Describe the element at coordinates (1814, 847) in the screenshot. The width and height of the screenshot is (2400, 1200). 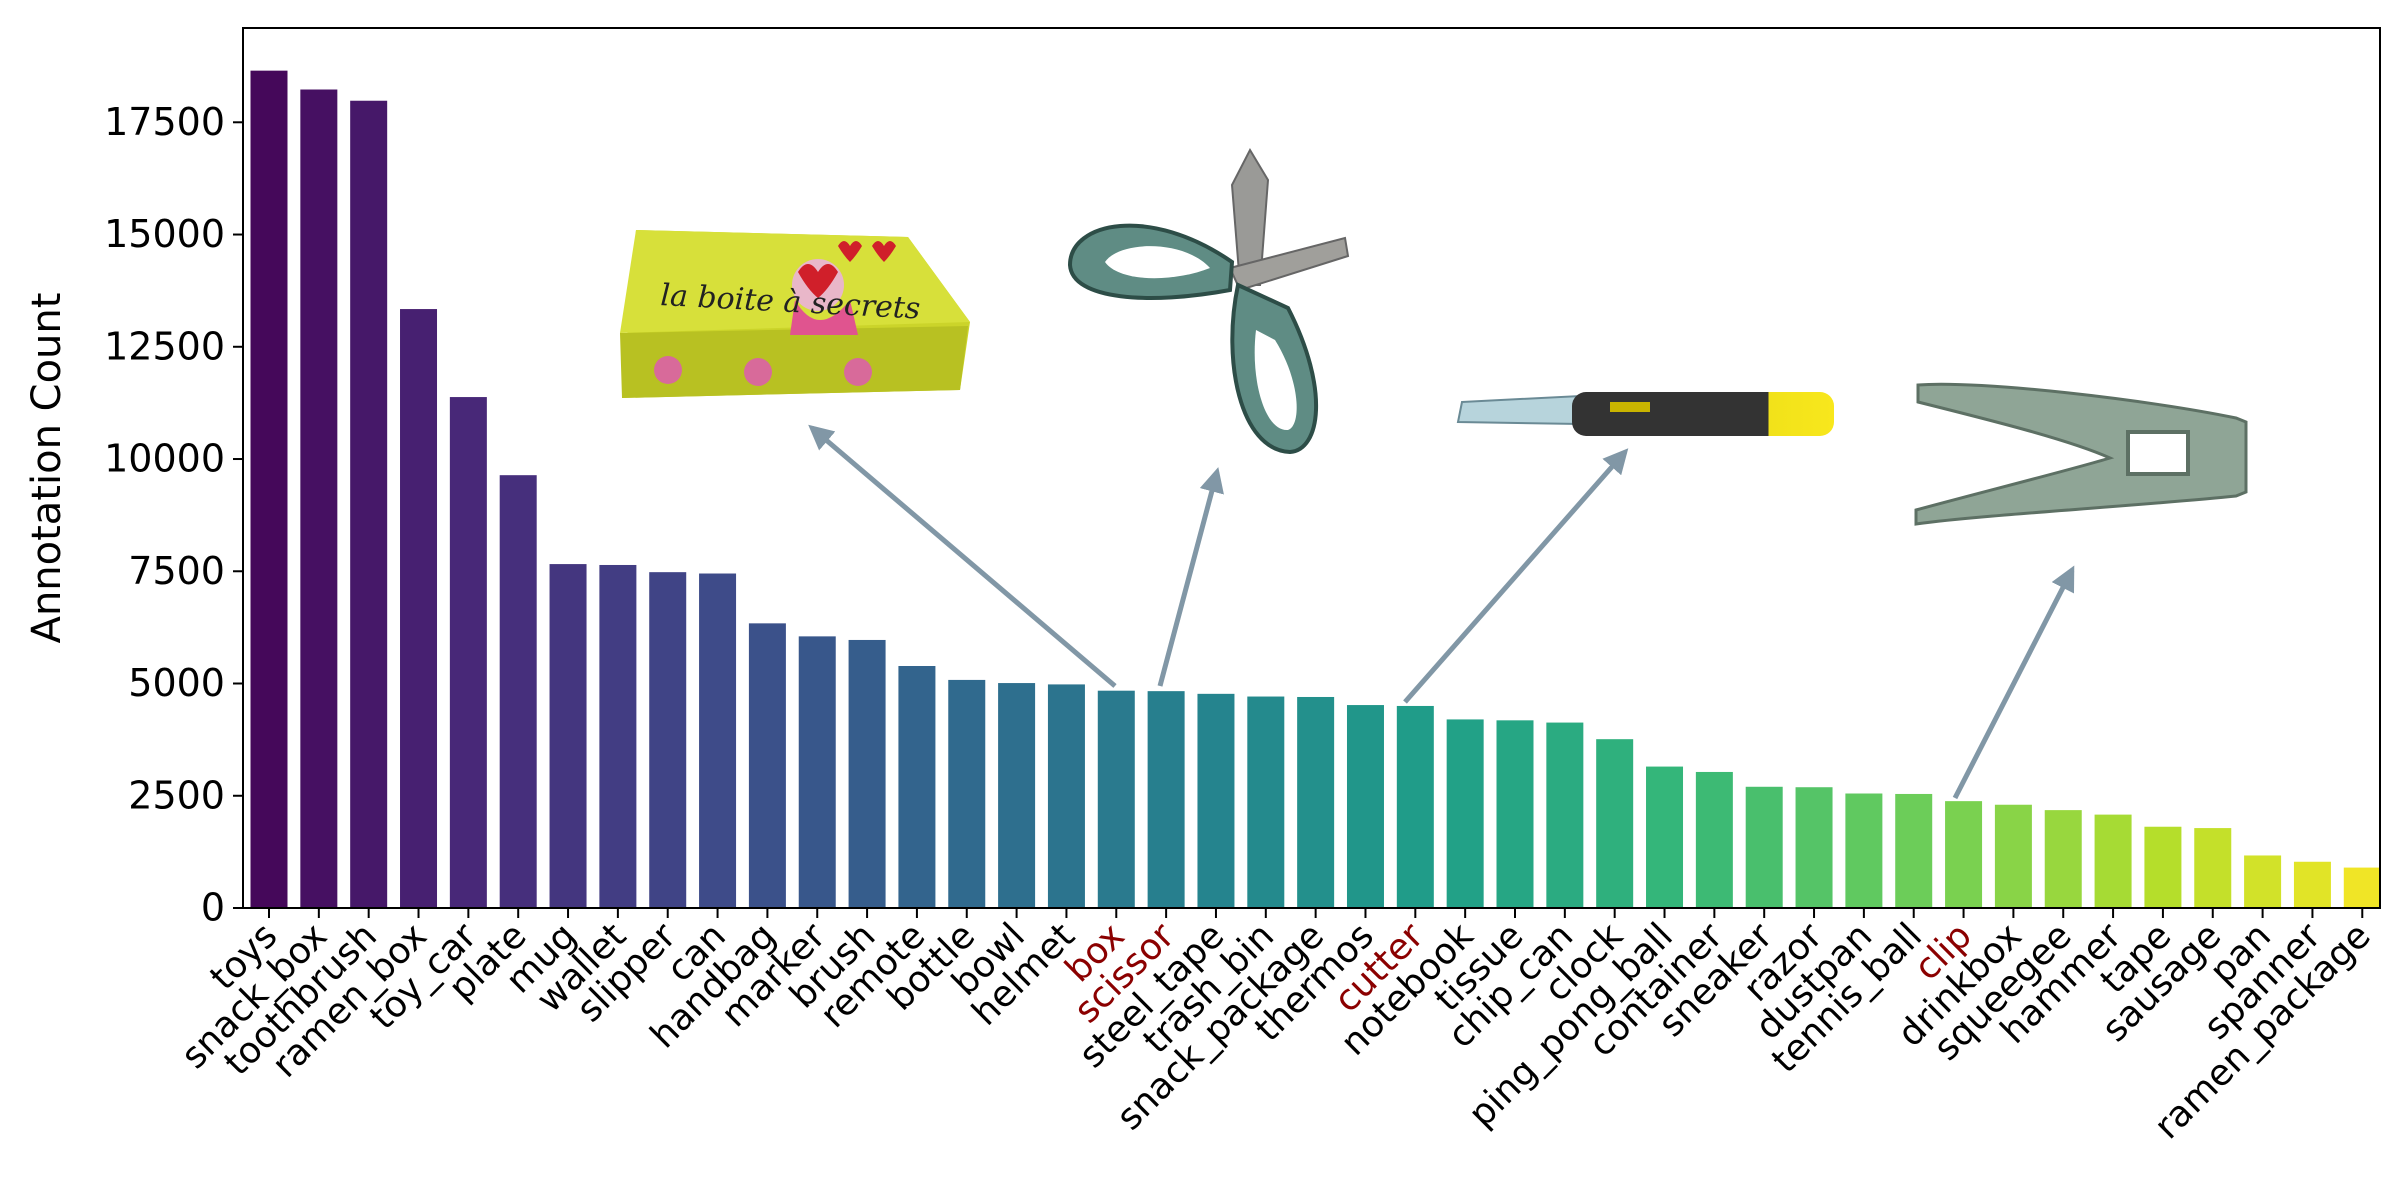
I see `bar-razor` at that location.